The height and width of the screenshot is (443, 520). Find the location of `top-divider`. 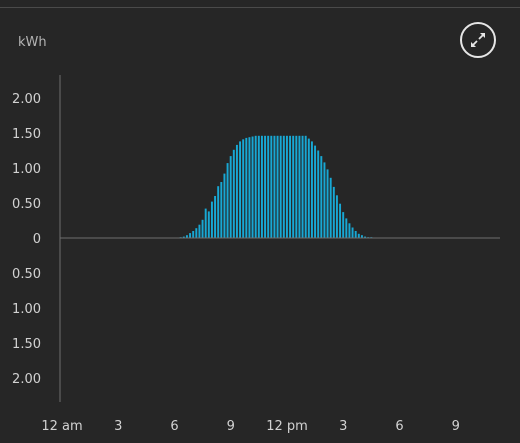

top-divider is located at coordinates (260, 7).